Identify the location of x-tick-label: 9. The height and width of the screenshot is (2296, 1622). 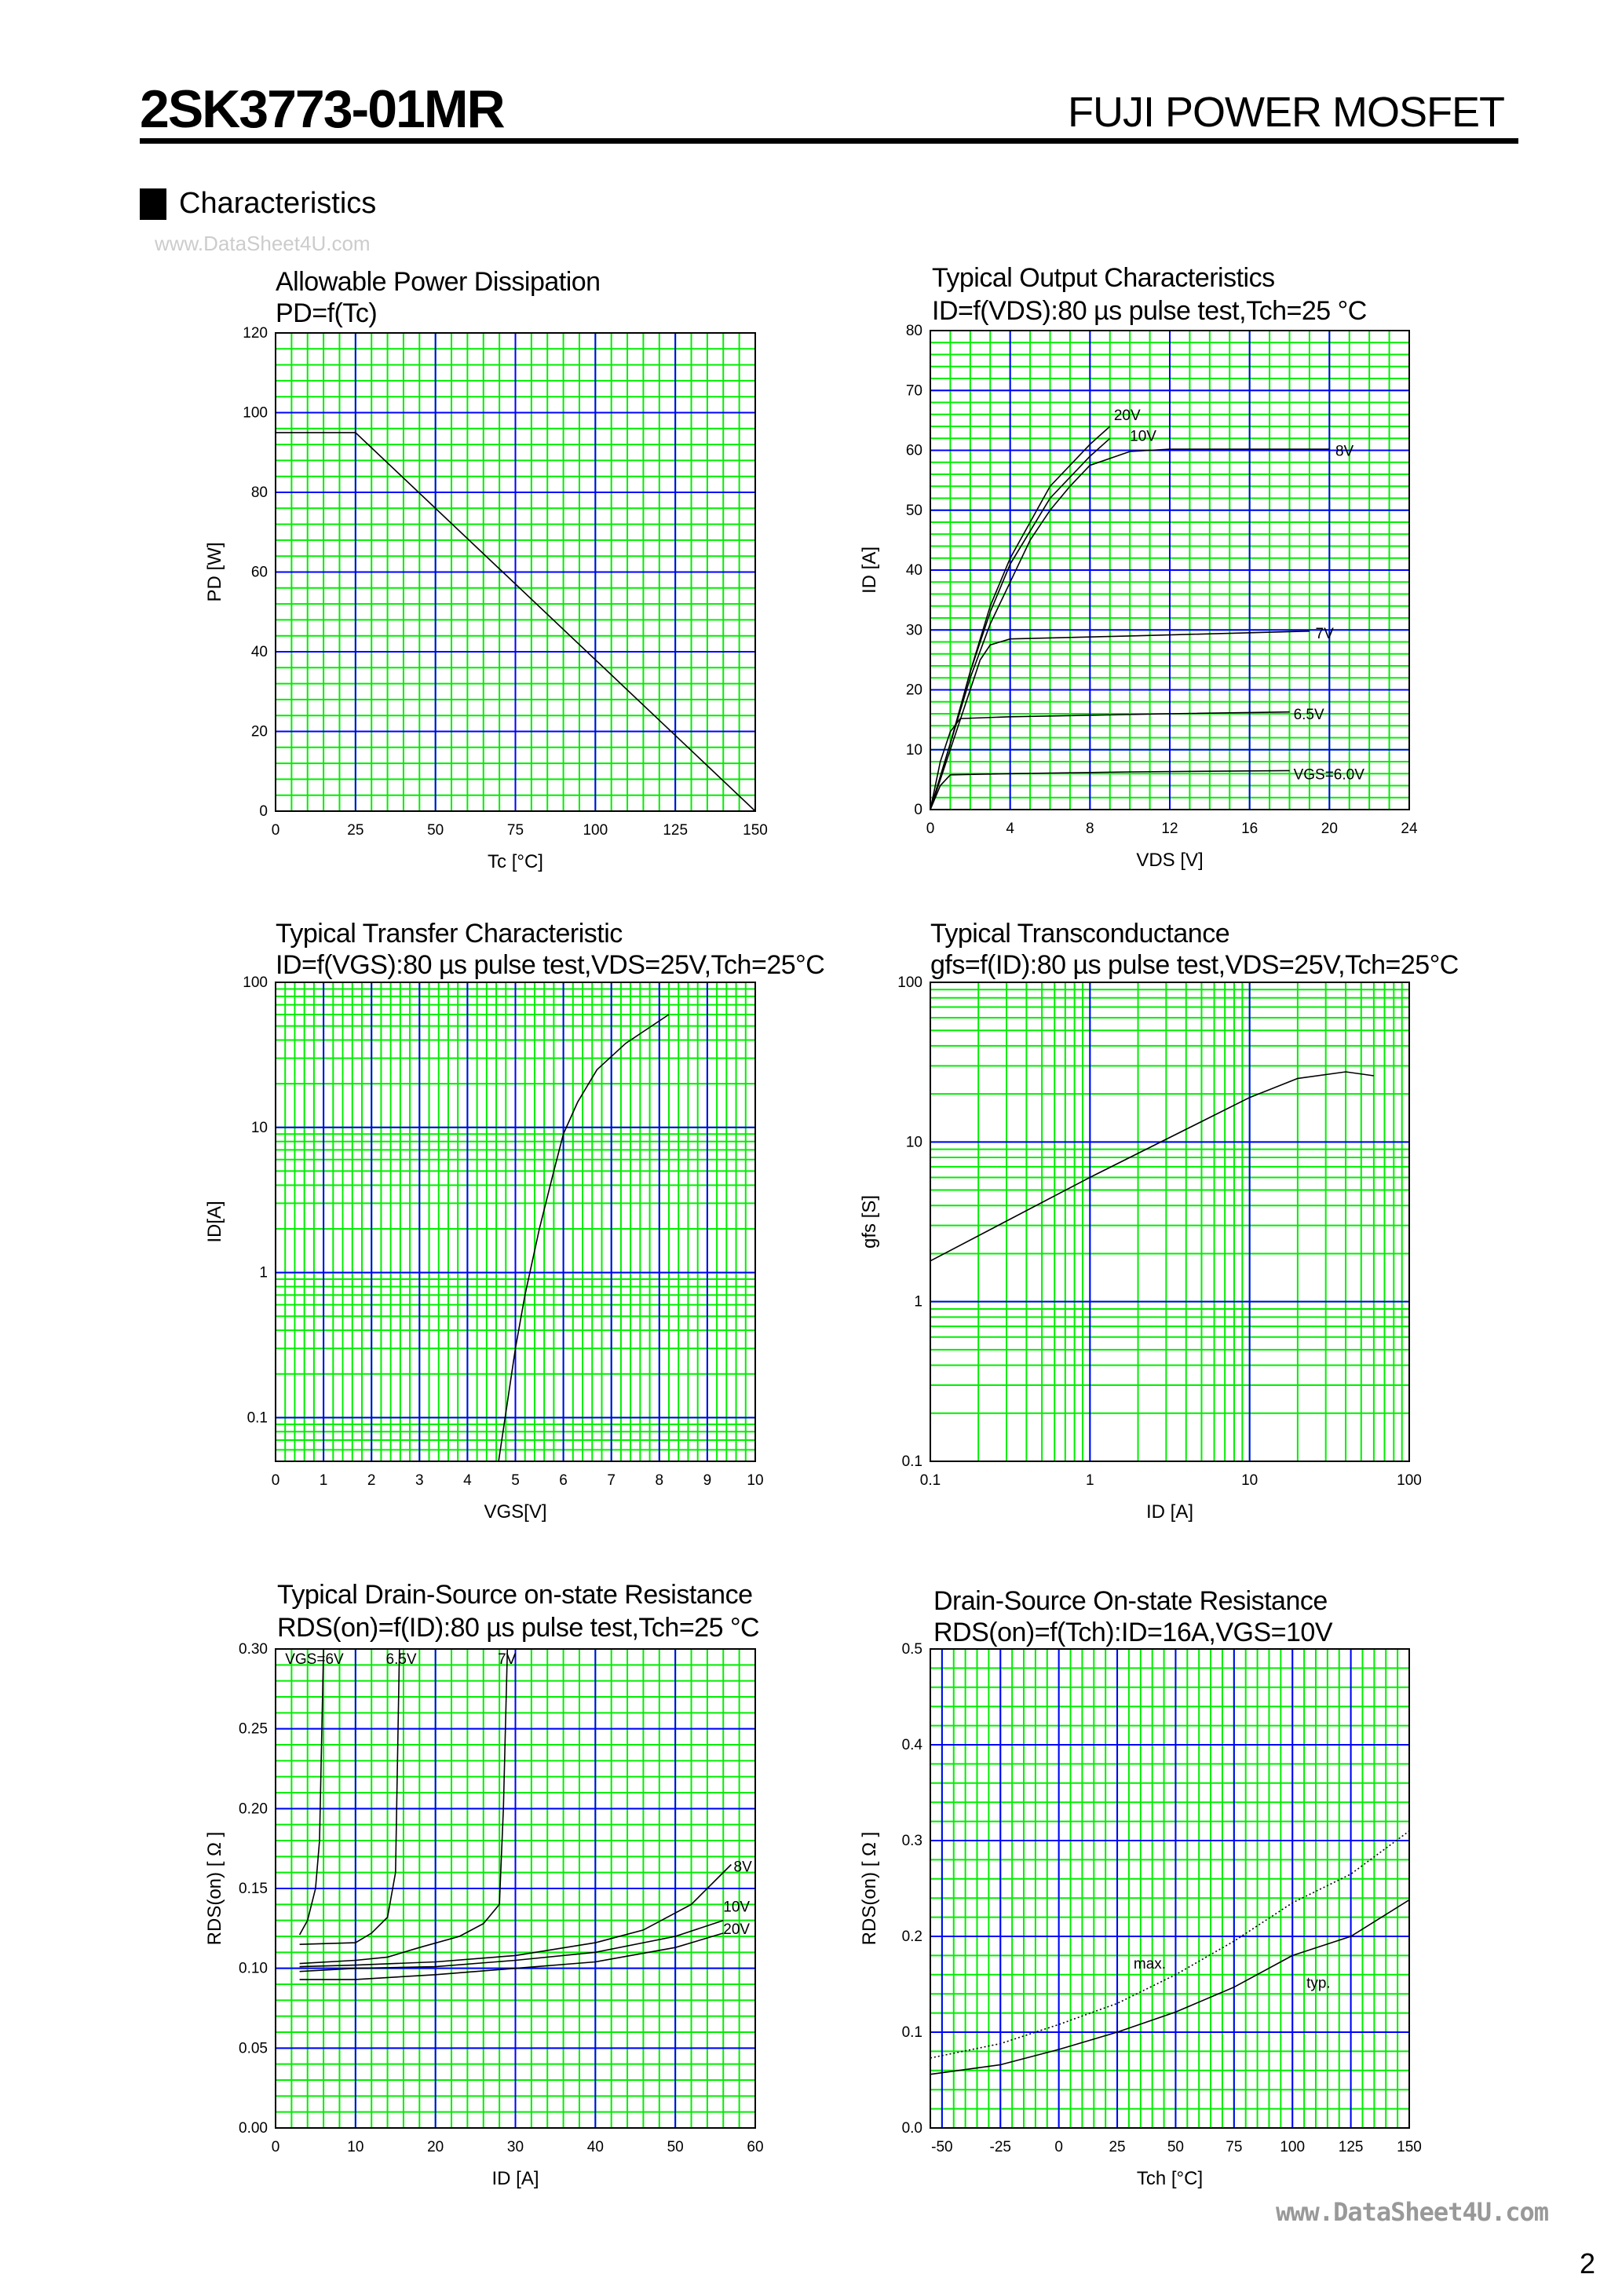
(707, 1480).